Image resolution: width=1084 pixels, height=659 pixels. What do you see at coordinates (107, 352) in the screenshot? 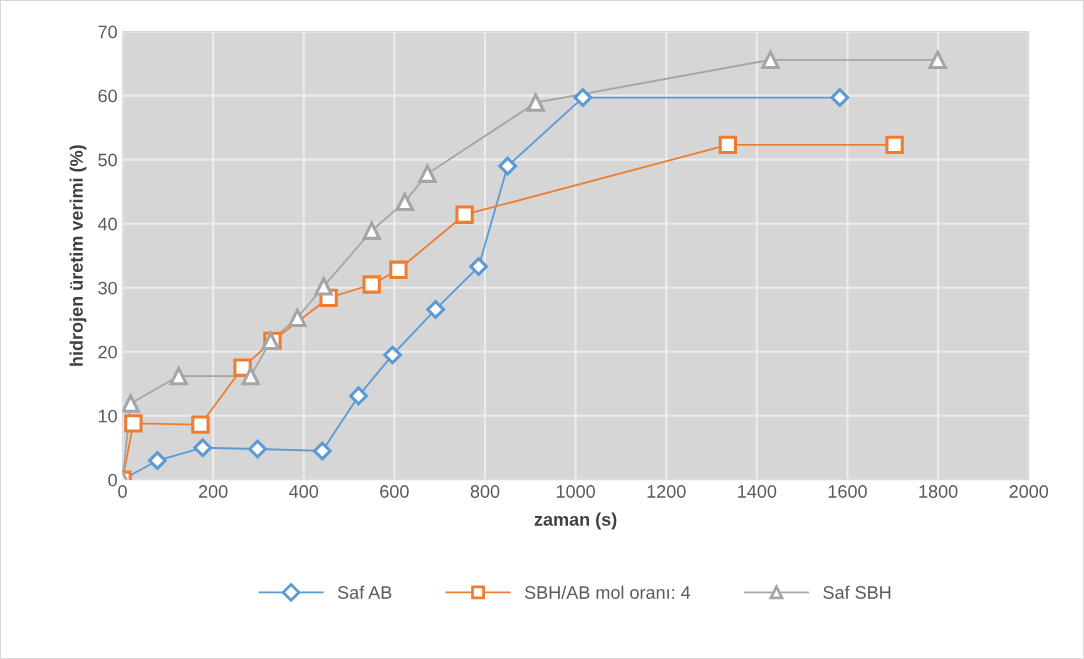
I see `y-tick-label: 20` at bounding box center [107, 352].